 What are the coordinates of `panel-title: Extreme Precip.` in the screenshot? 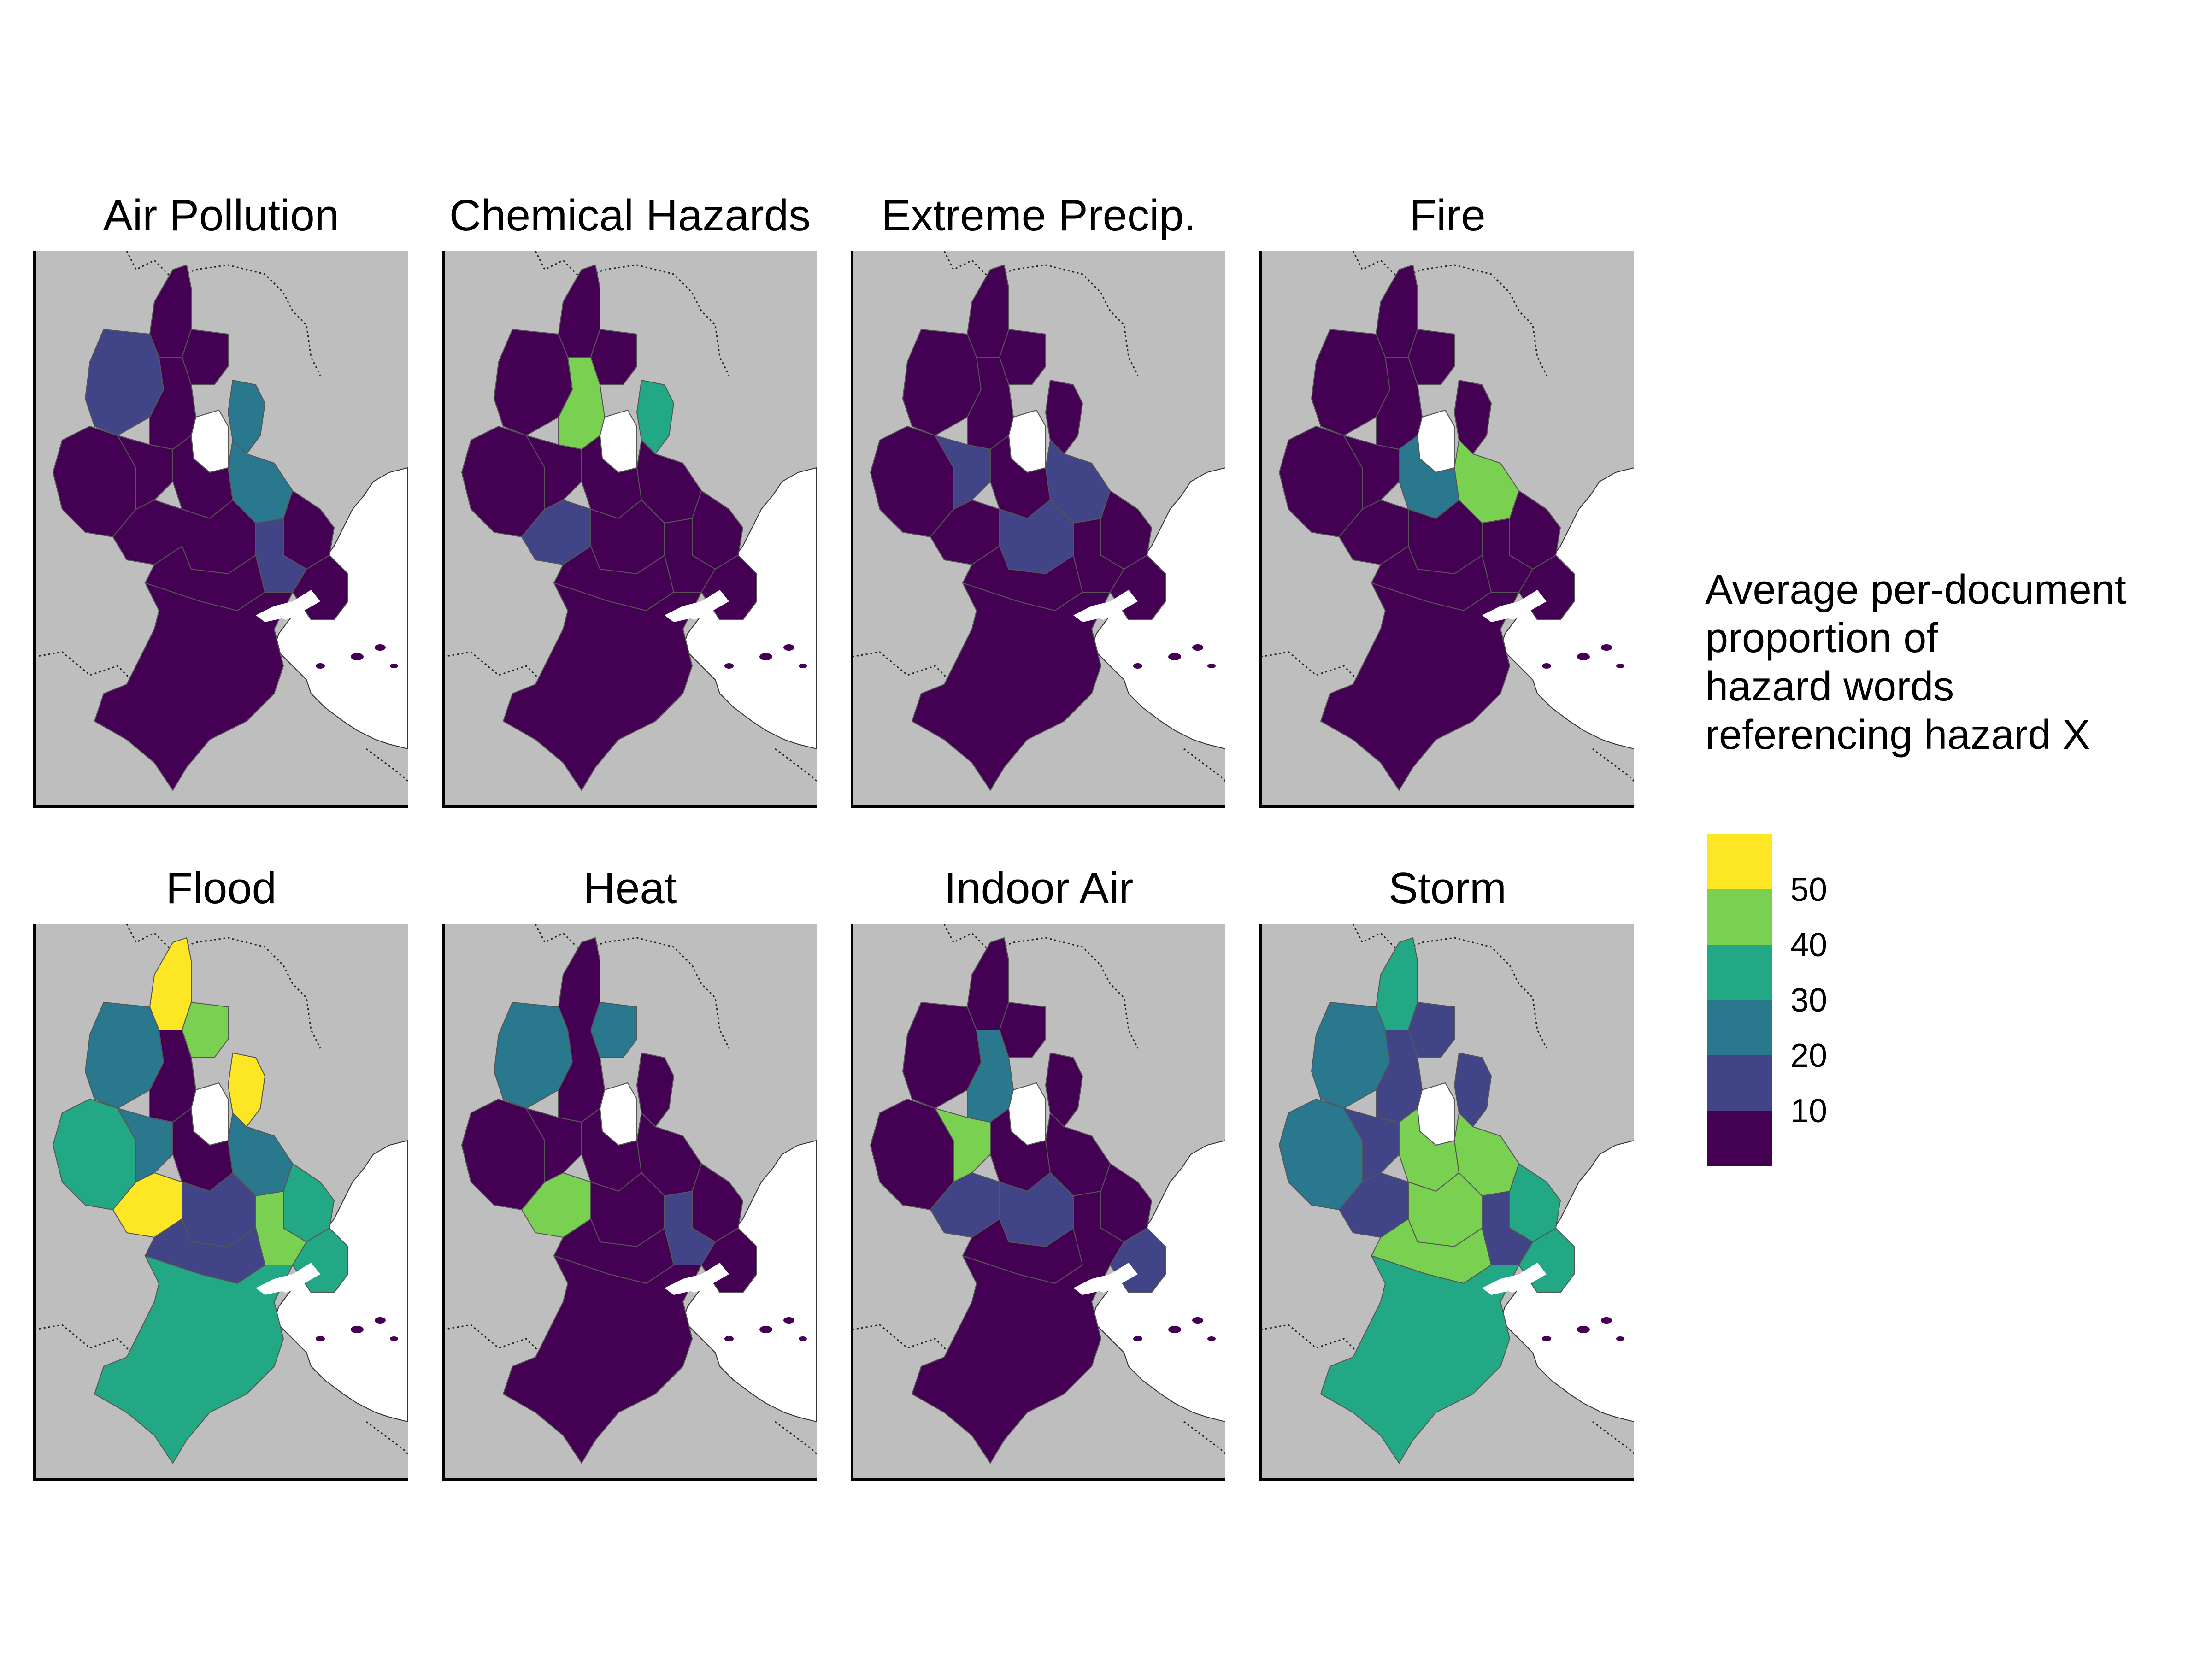 It's located at (1039, 215).